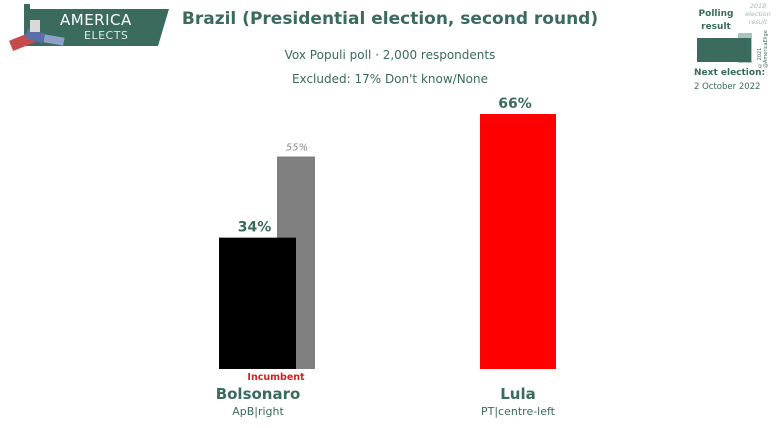 The width and height of the screenshot is (780, 428). What do you see at coordinates (255, 228) in the screenshot?
I see `data-label-polling-bolsonaro: 34%` at bounding box center [255, 228].